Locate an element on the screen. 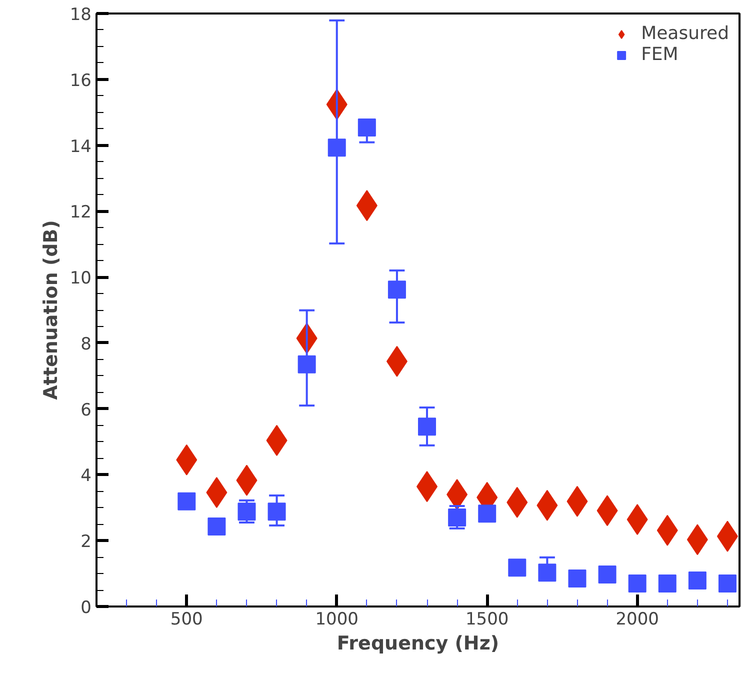 The image size is (741, 689). x-tick-label: 1500 is located at coordinates (487, 620).